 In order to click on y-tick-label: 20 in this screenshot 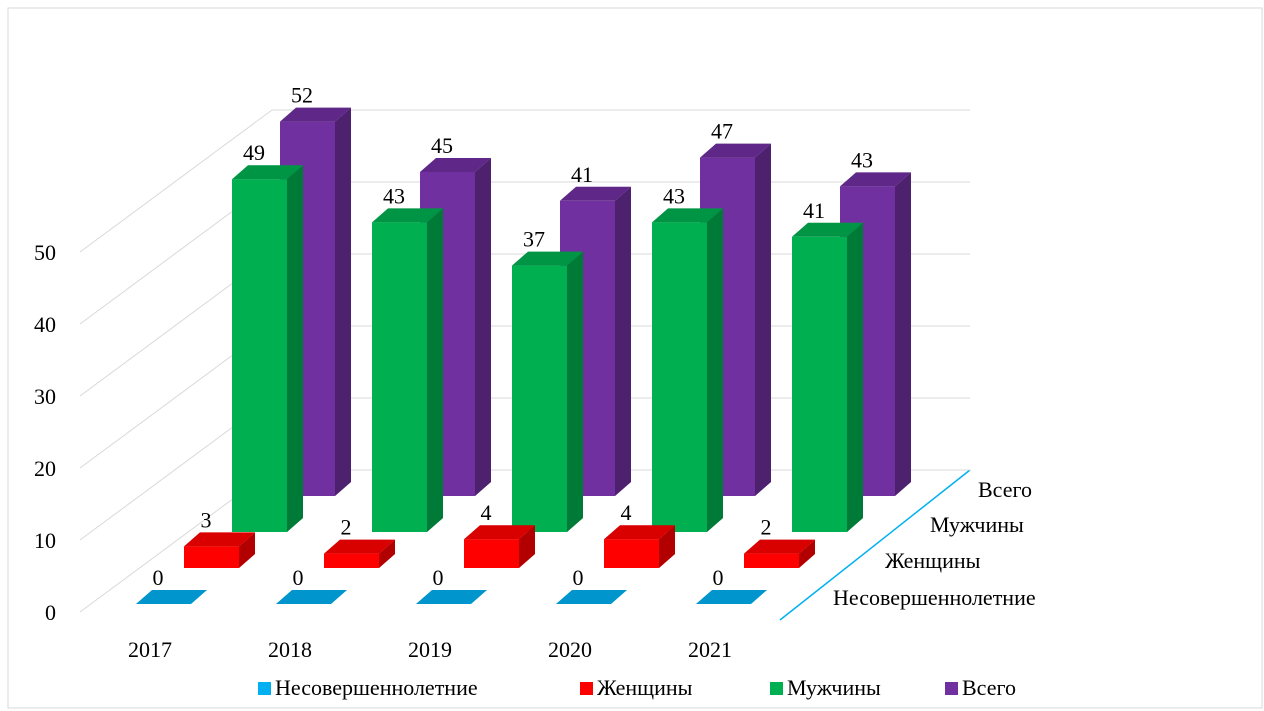, I will do `click(45, 468)`.